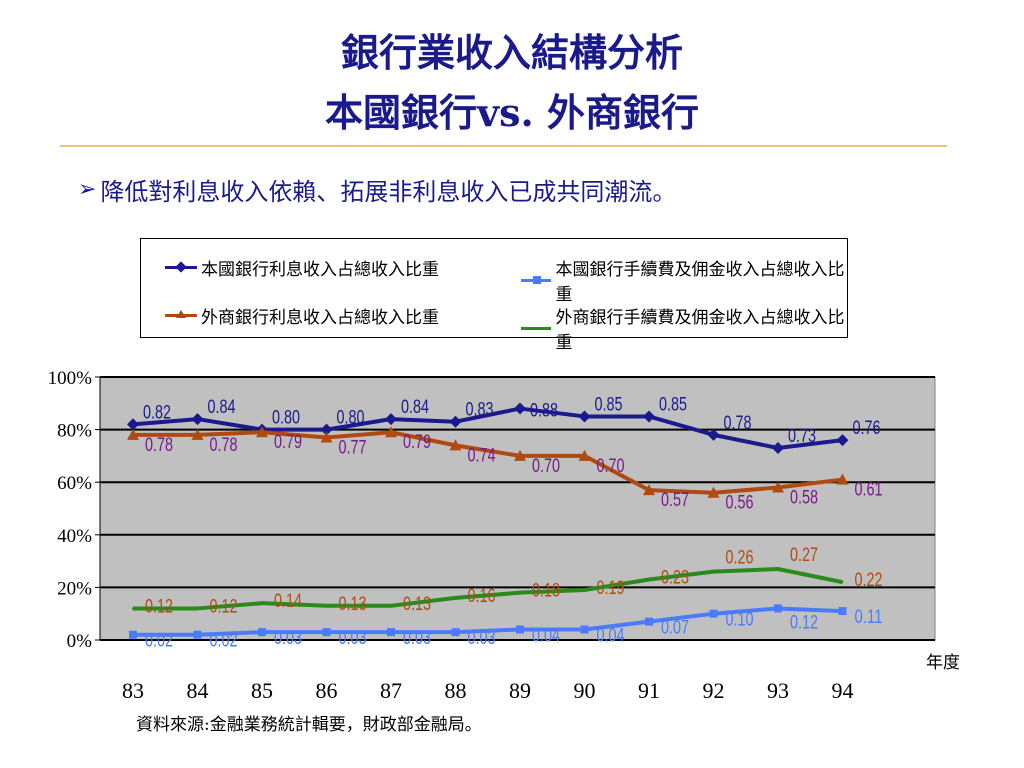  I want to click on data-label: 0.23, so click(675, 578).